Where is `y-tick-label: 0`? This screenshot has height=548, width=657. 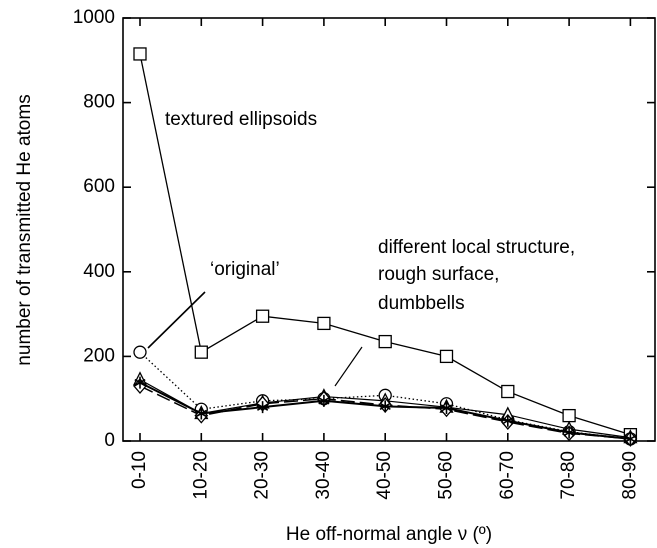
y-tick-label: 0 is located at coordinates (109, 440).